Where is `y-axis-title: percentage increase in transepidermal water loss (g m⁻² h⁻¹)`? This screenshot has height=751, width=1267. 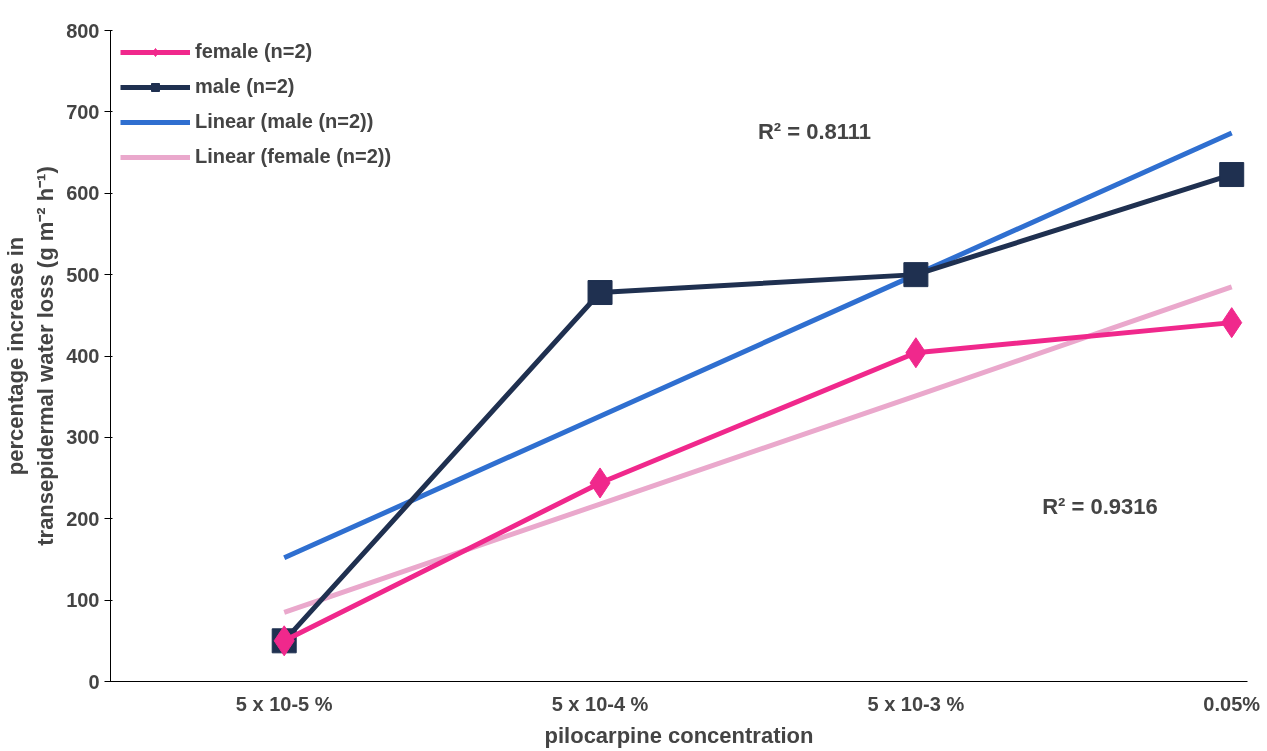
y-axis-title: percentage increase in transepidermal water loss (g m⁻² h⁻¹) is located at coordinates (31, 356).